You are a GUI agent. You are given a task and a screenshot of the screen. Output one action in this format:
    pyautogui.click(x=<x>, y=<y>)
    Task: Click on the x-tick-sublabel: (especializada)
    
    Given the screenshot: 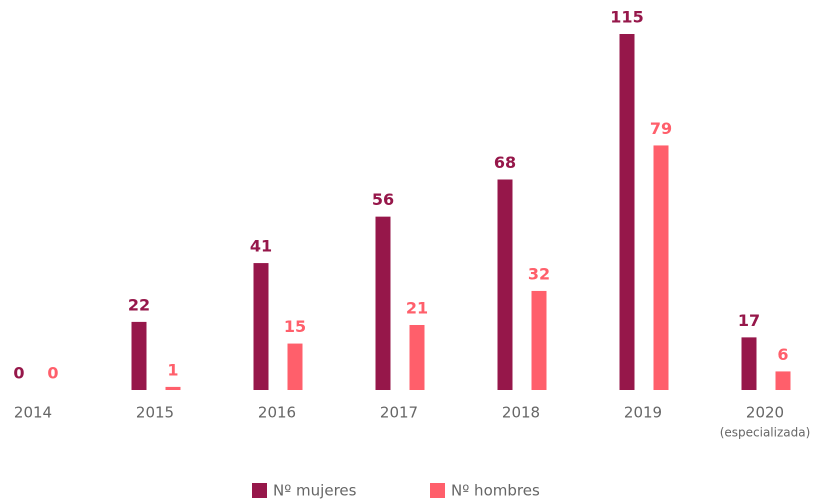 What is the action you would take?
    pyautogui.click(x=765, y=433)
    